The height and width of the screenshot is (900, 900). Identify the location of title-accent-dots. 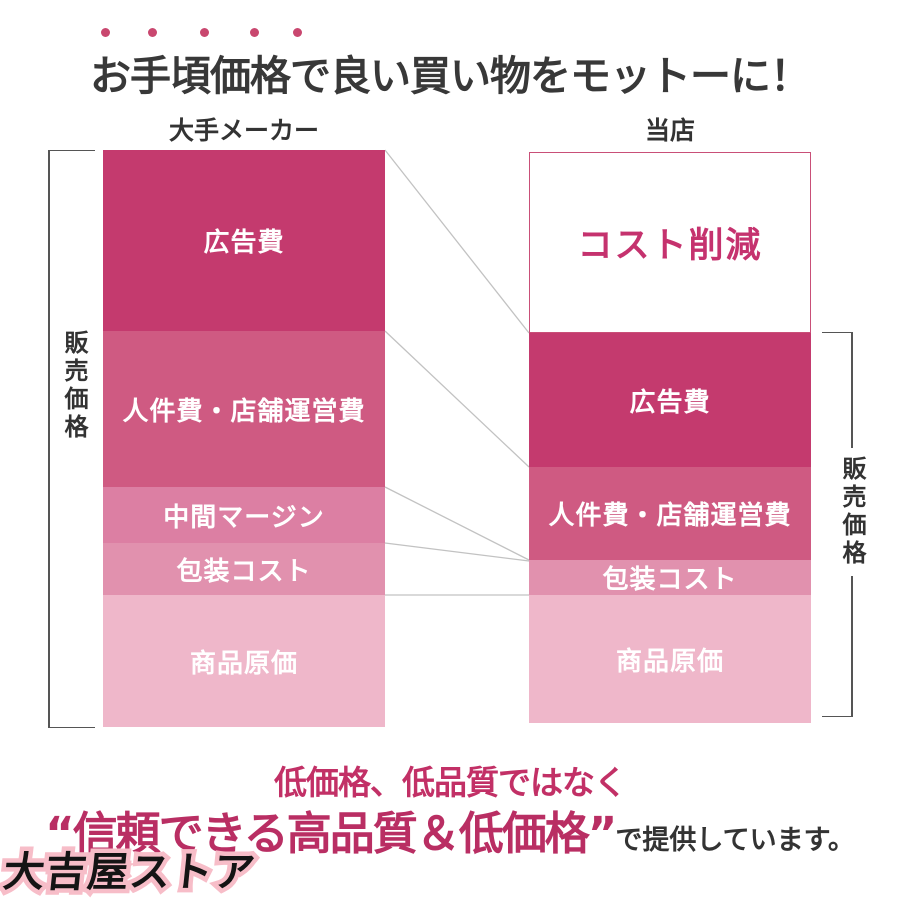
(450, 33).